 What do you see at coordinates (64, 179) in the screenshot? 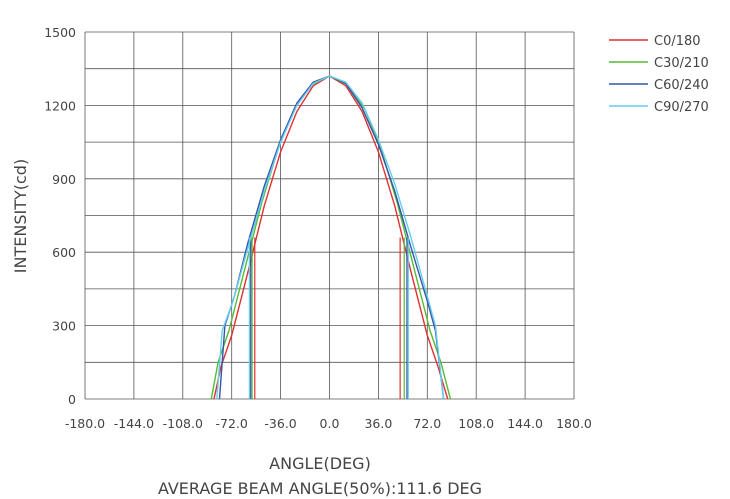
I see `y-tick-label: 900` at bounding box center [64, 179].